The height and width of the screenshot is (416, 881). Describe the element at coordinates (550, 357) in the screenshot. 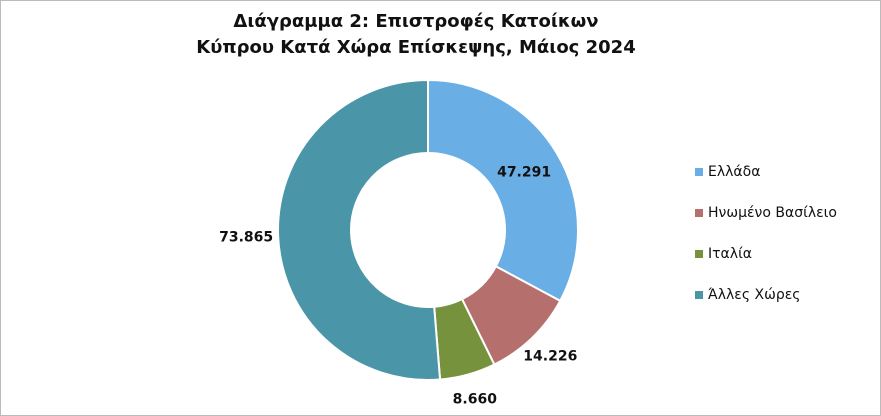

I see `value-label: 14.226` at that location.